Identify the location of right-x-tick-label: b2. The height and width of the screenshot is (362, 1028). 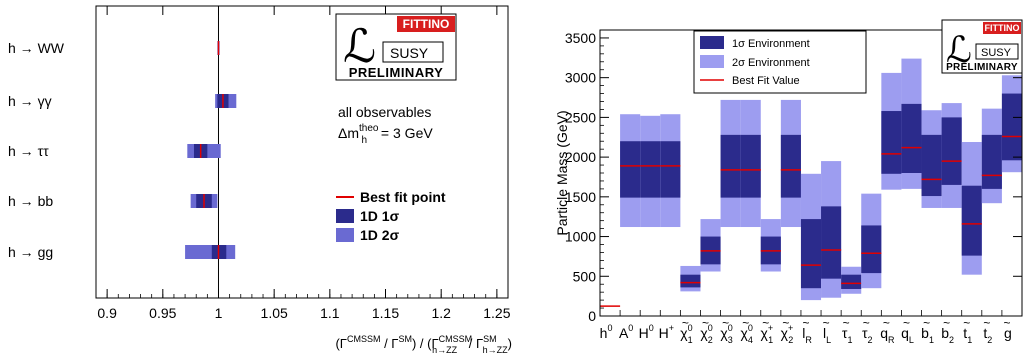
(947, 335).